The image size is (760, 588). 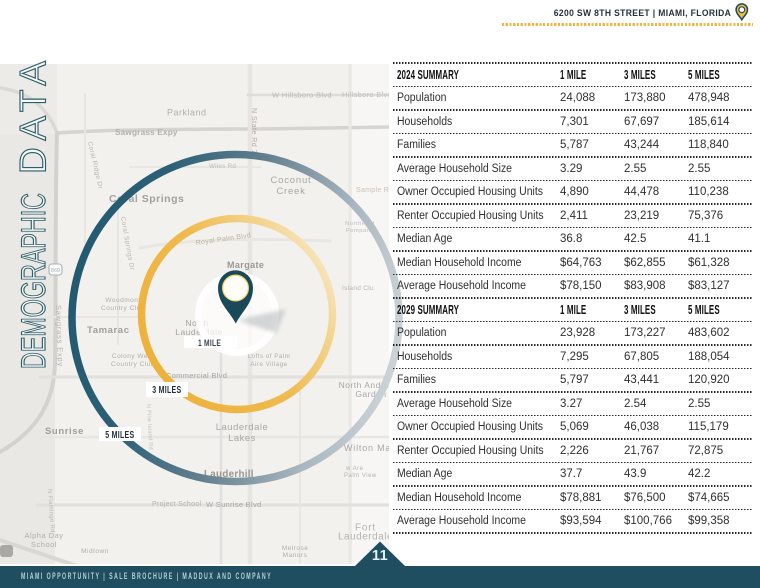 What do you see at coordinates (176, 504) in the screenshot?
I see `svg-text: Project School` at bounding box center [176, 504].